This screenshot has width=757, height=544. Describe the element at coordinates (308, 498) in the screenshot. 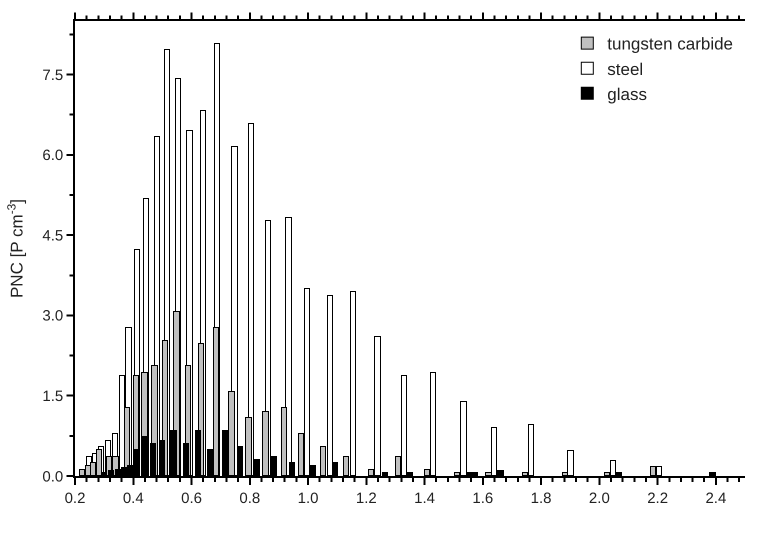

I see `x-tick-label: 1.0` at that location.